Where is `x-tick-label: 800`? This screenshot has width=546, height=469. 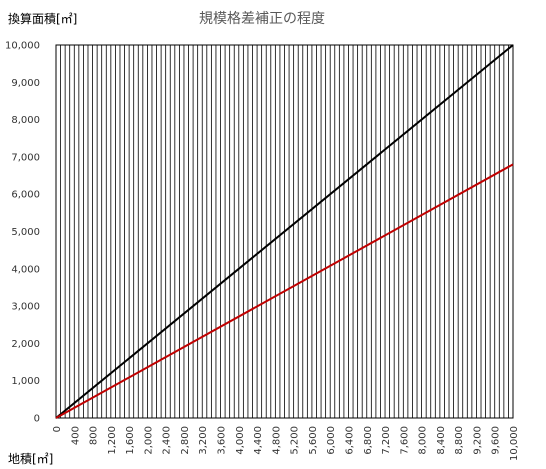
x-tick-label: 800 is located at coordinates (94, 435).